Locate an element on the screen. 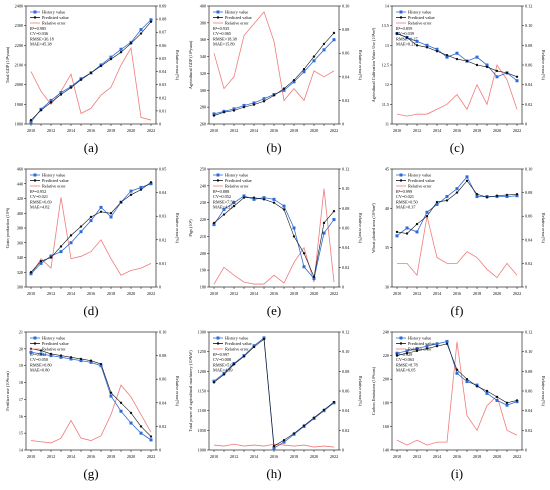 Image resolution: width=550 pixels, height=490 pixels. legend-history-label: History value is located at coordinates (53, 175).